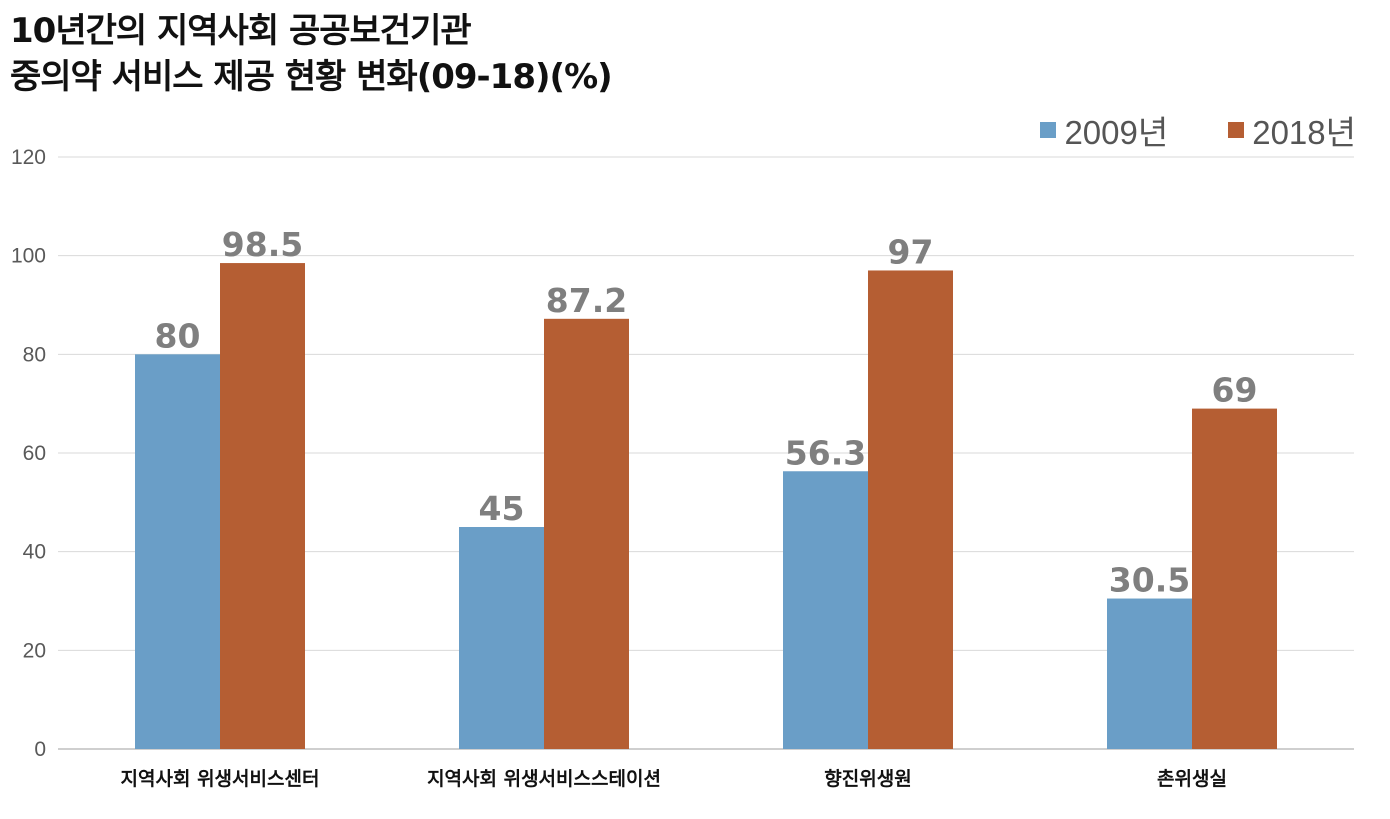 The image size is (1390, 819). I want to click on y-tick-label: 40, so click(34, 552).